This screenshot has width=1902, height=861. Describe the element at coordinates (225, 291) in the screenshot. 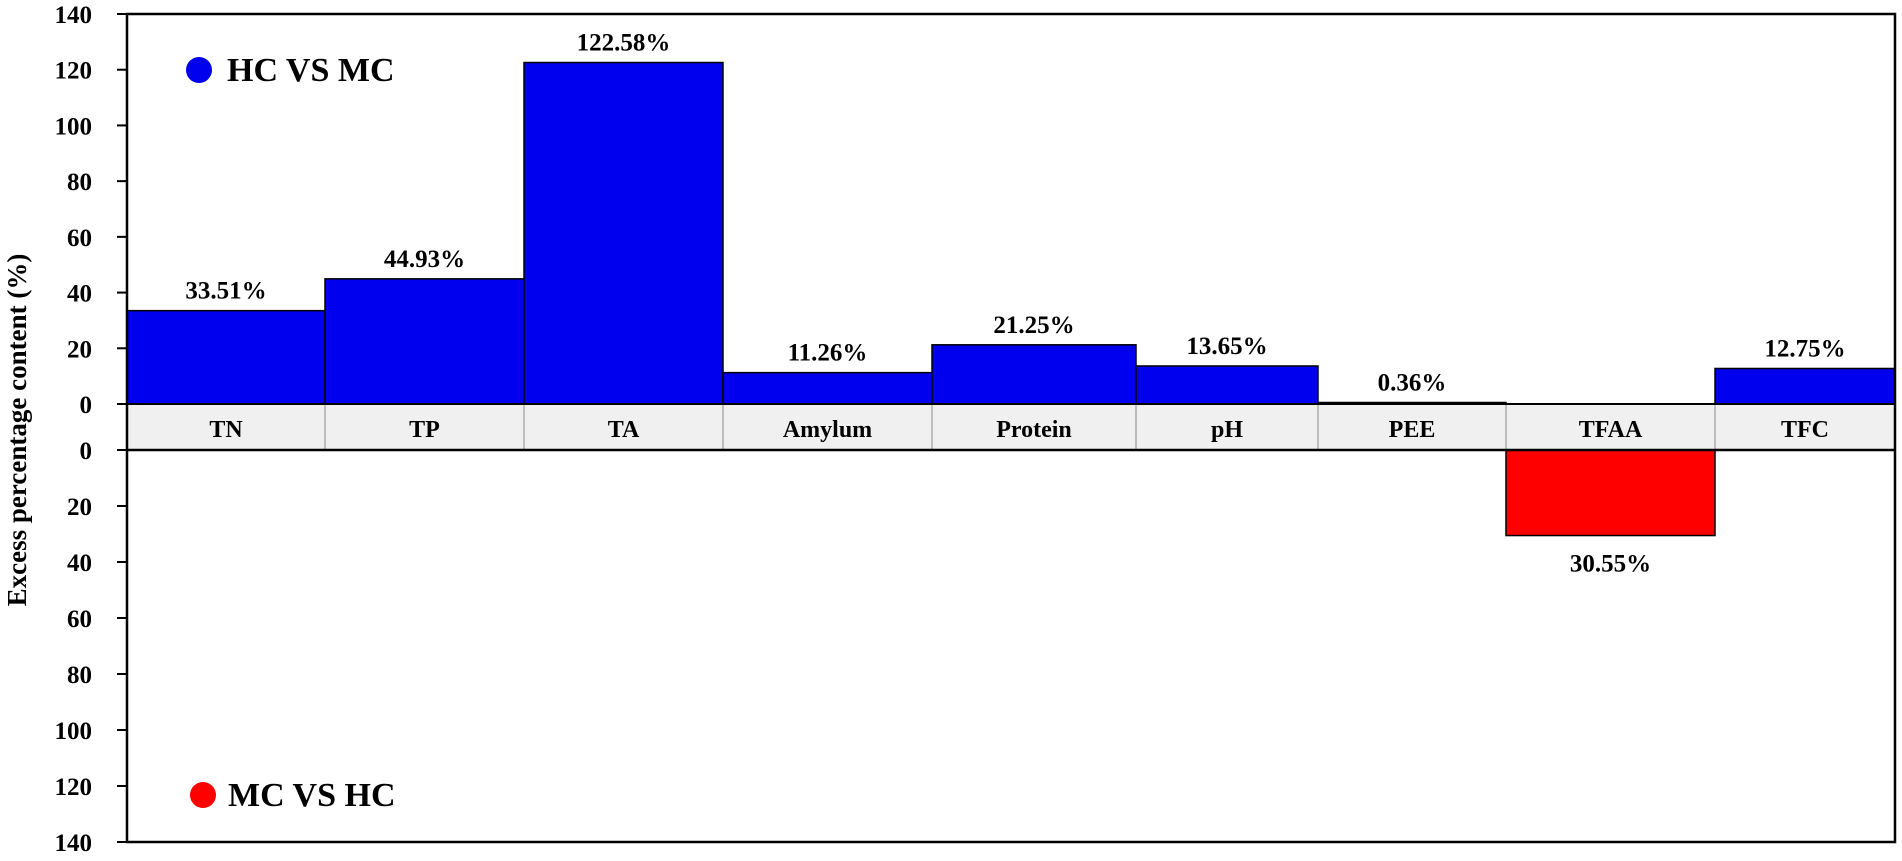

I see `value-label: 33.51%` at that location.